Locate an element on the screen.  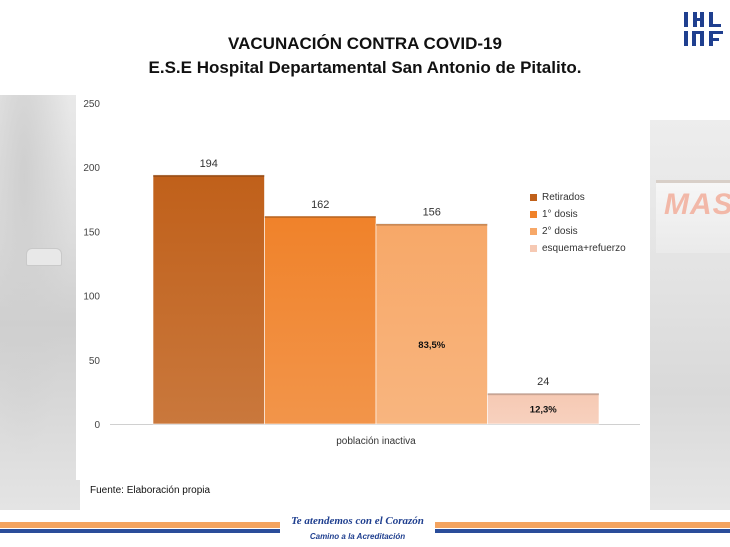
background-building-sign is located at coordinates (693, 216).